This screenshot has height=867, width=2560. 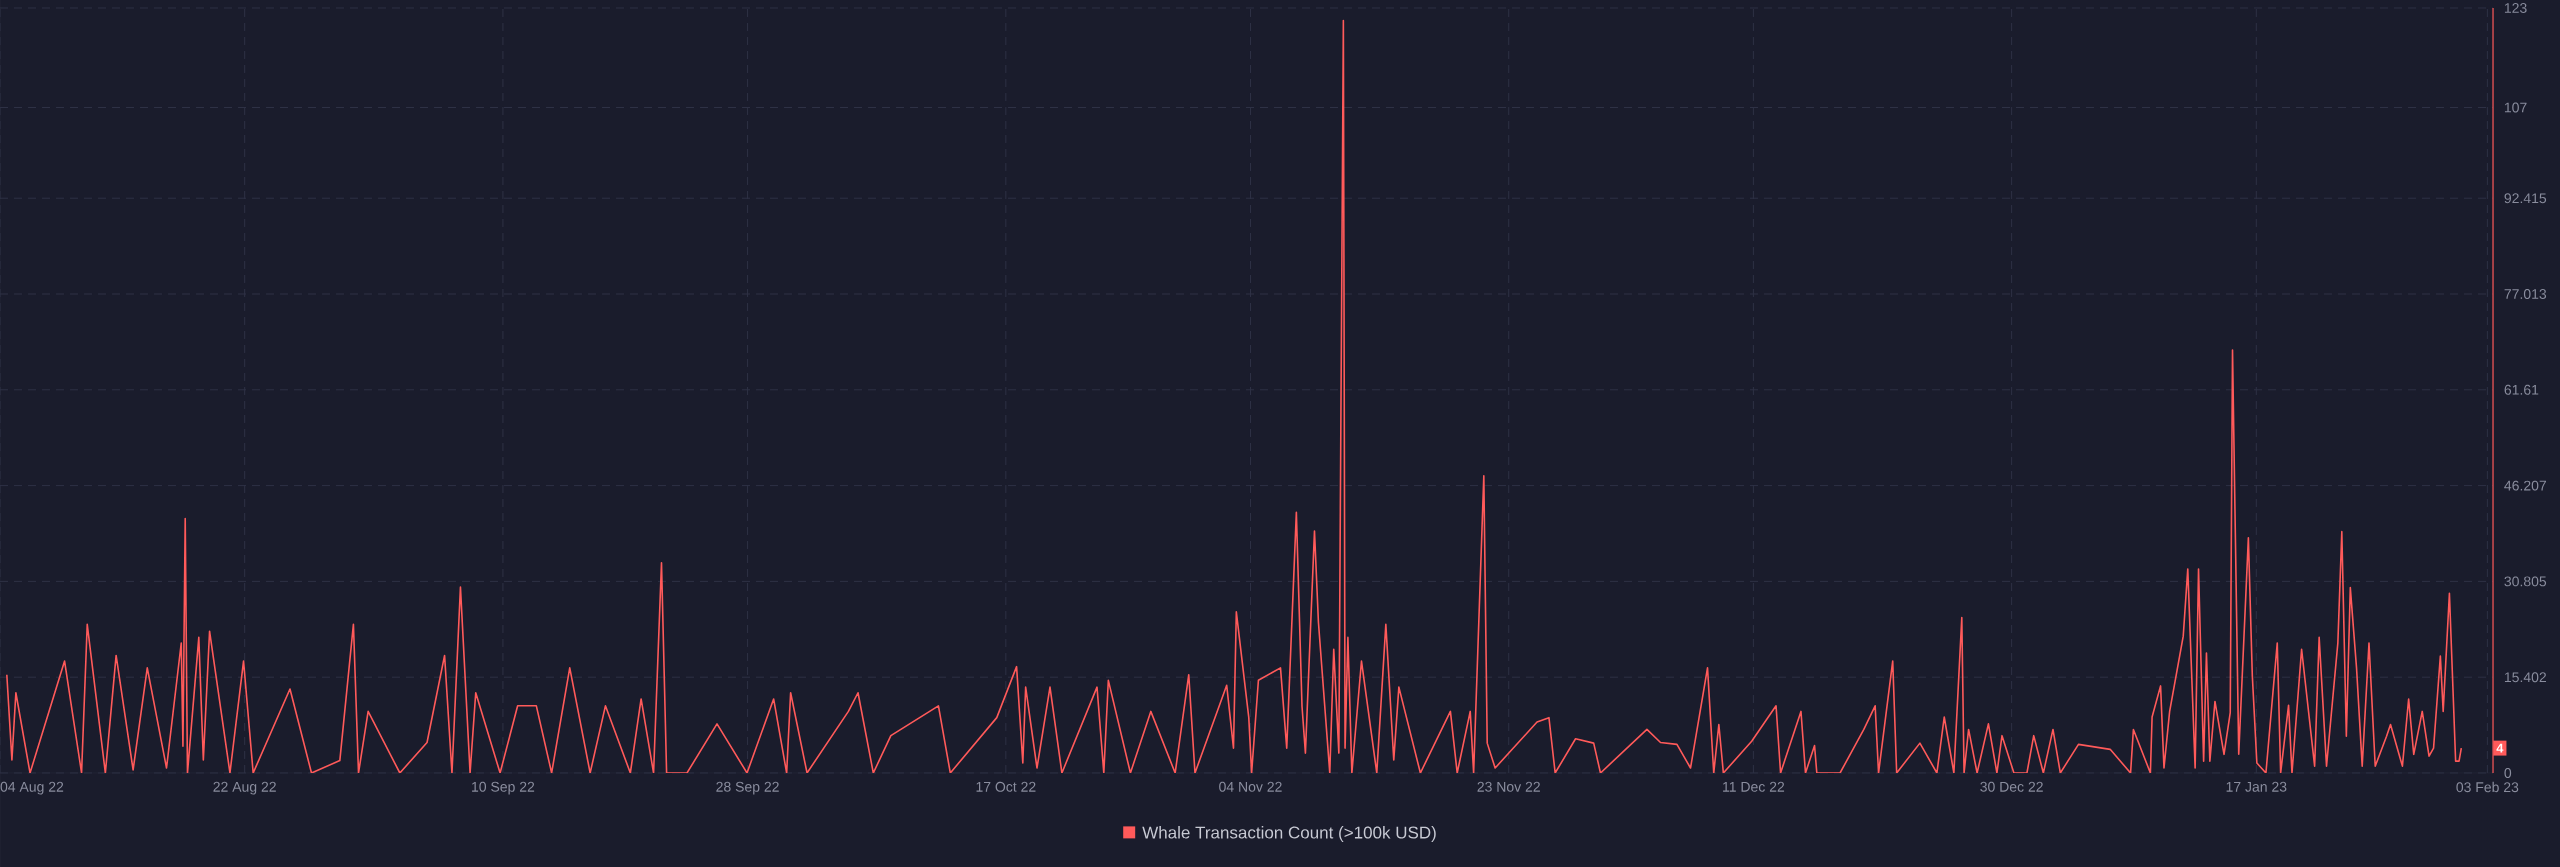 I want to click on x-tick-label: 28 Sep 22, so click(x=747, y=788).